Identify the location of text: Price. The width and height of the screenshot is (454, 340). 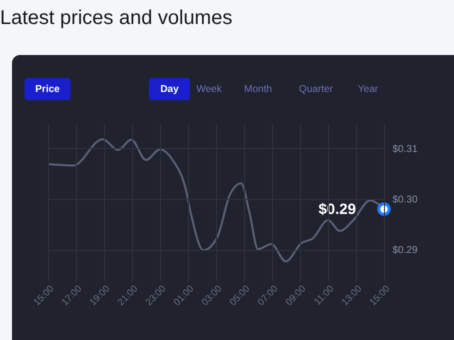
(47, 89).